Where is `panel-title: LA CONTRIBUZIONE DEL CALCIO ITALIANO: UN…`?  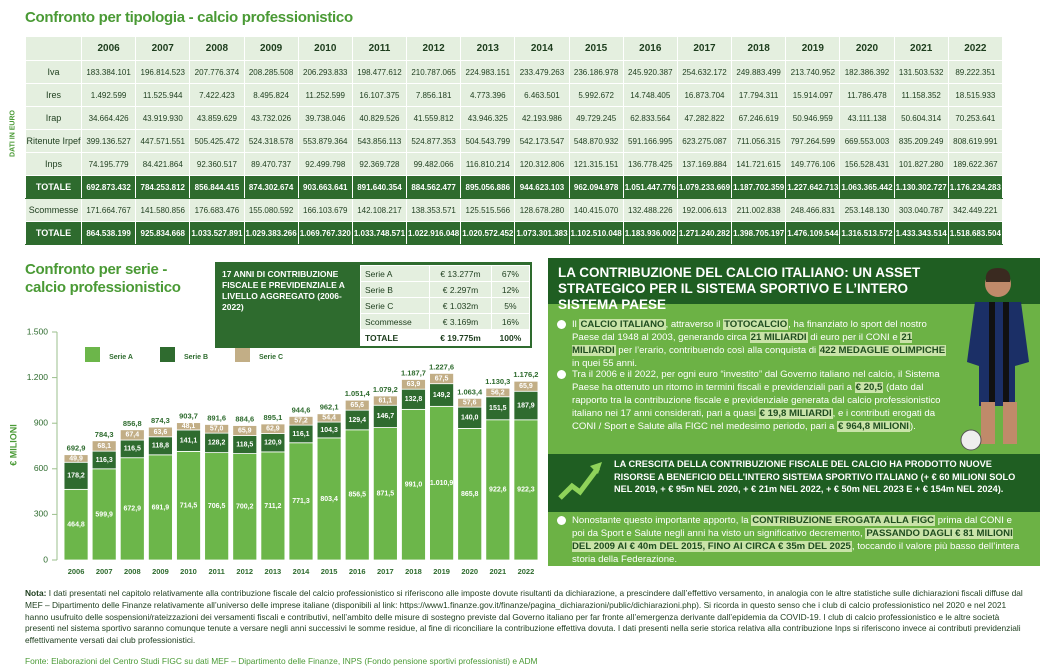
panel-title: LA CONTRIBUZIONE DEL CALCIO ITALIANO: UN… is located at coordinates (794, 285).